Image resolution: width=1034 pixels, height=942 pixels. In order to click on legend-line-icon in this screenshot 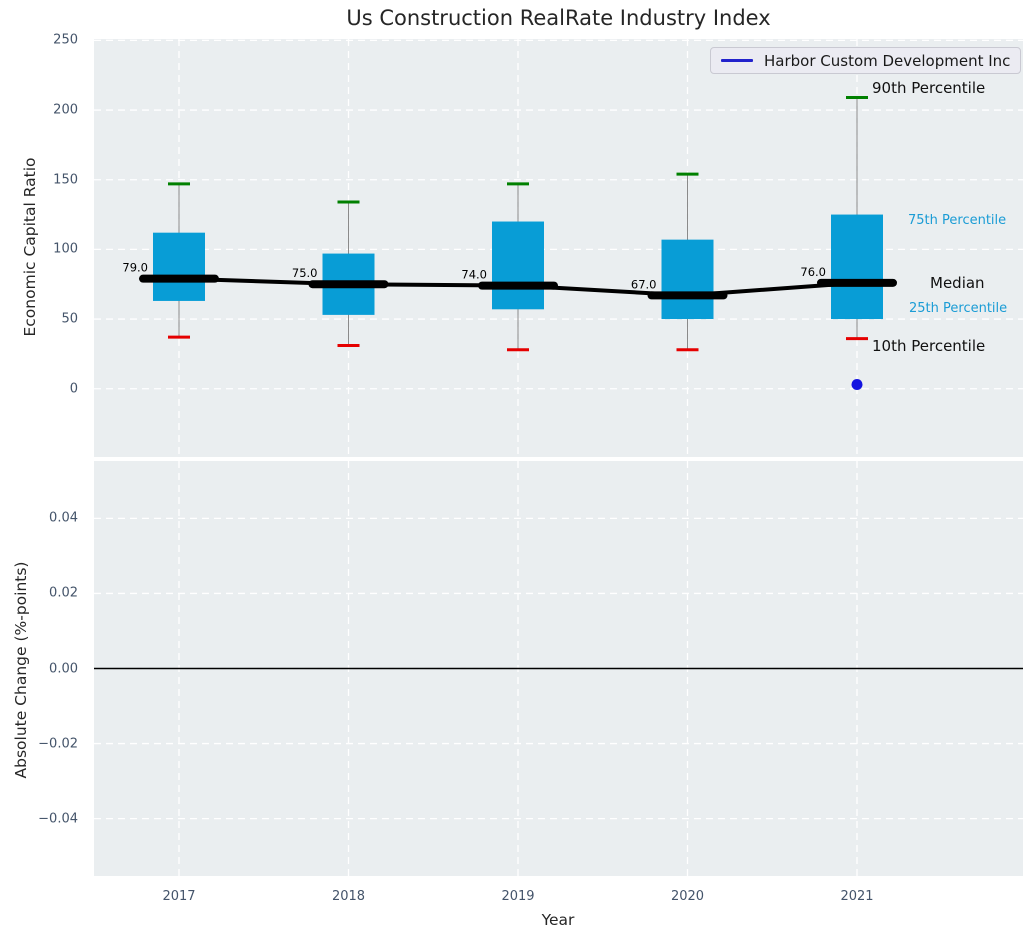, I will do `click(737, 60)`.